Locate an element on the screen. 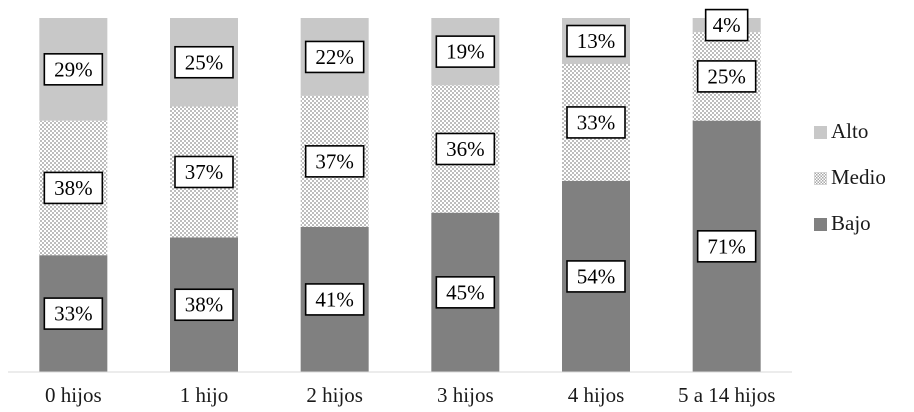 The image size is (914, 412). data-label-alto-3: 22% is located at coordinates (334, 57).